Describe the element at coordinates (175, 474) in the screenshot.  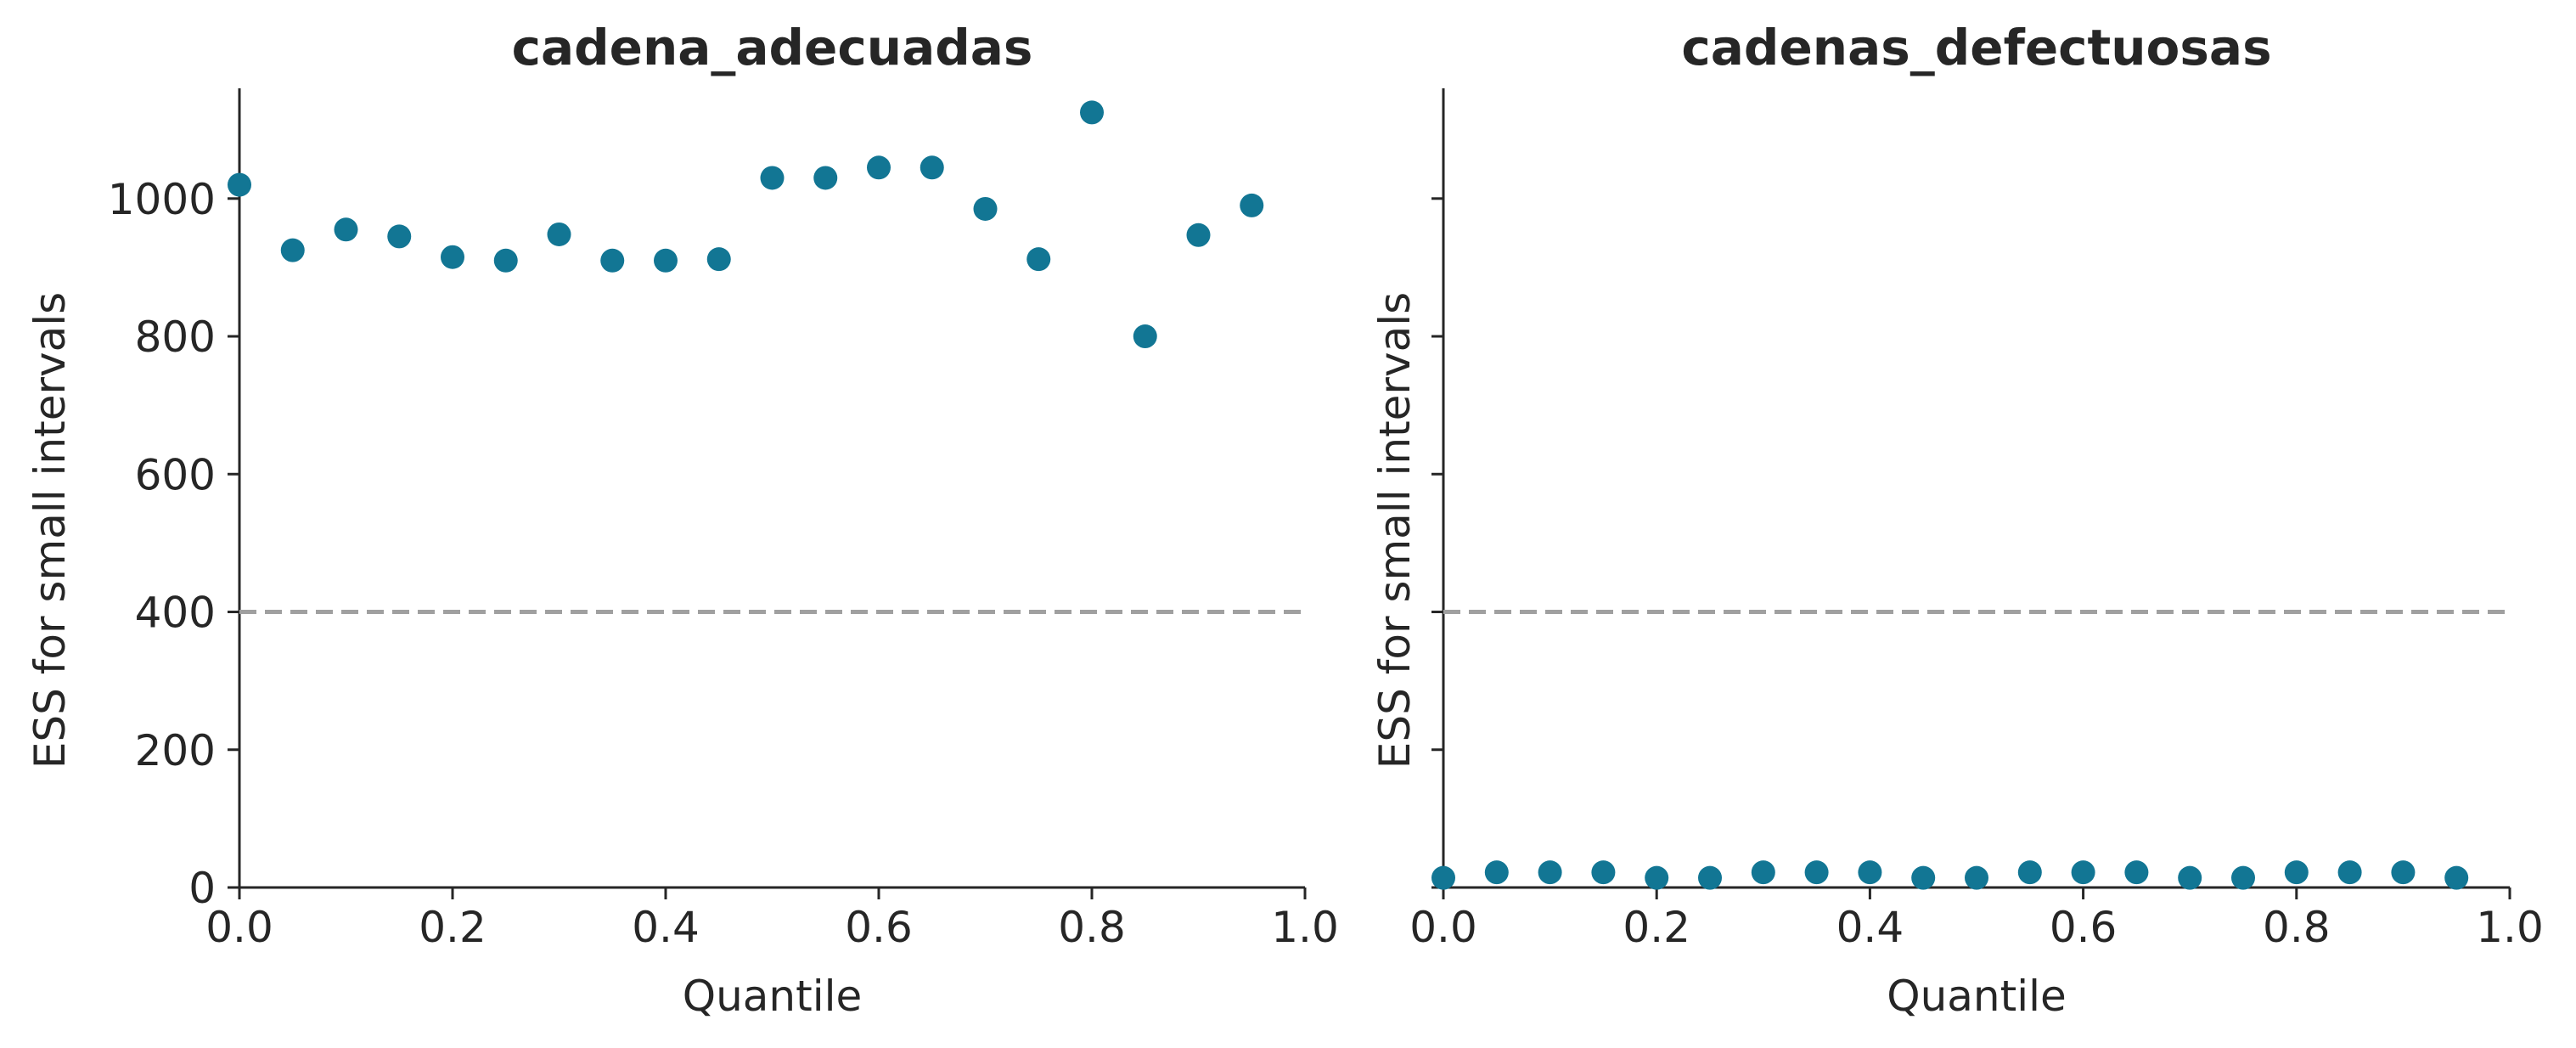
I see `y-tick-label: 600` at that location.